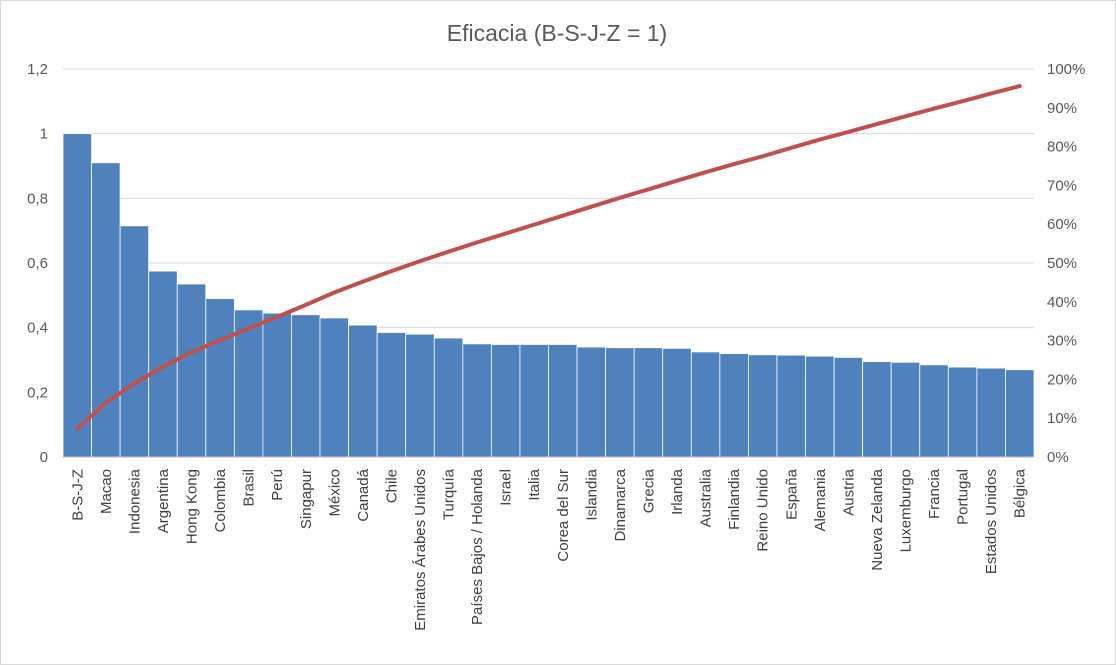 The image size is (1116, 665). What do you see at coordinates (220, 378) in the screenshot?
I see `bar-Colombia` at bounding box center [220, 378].